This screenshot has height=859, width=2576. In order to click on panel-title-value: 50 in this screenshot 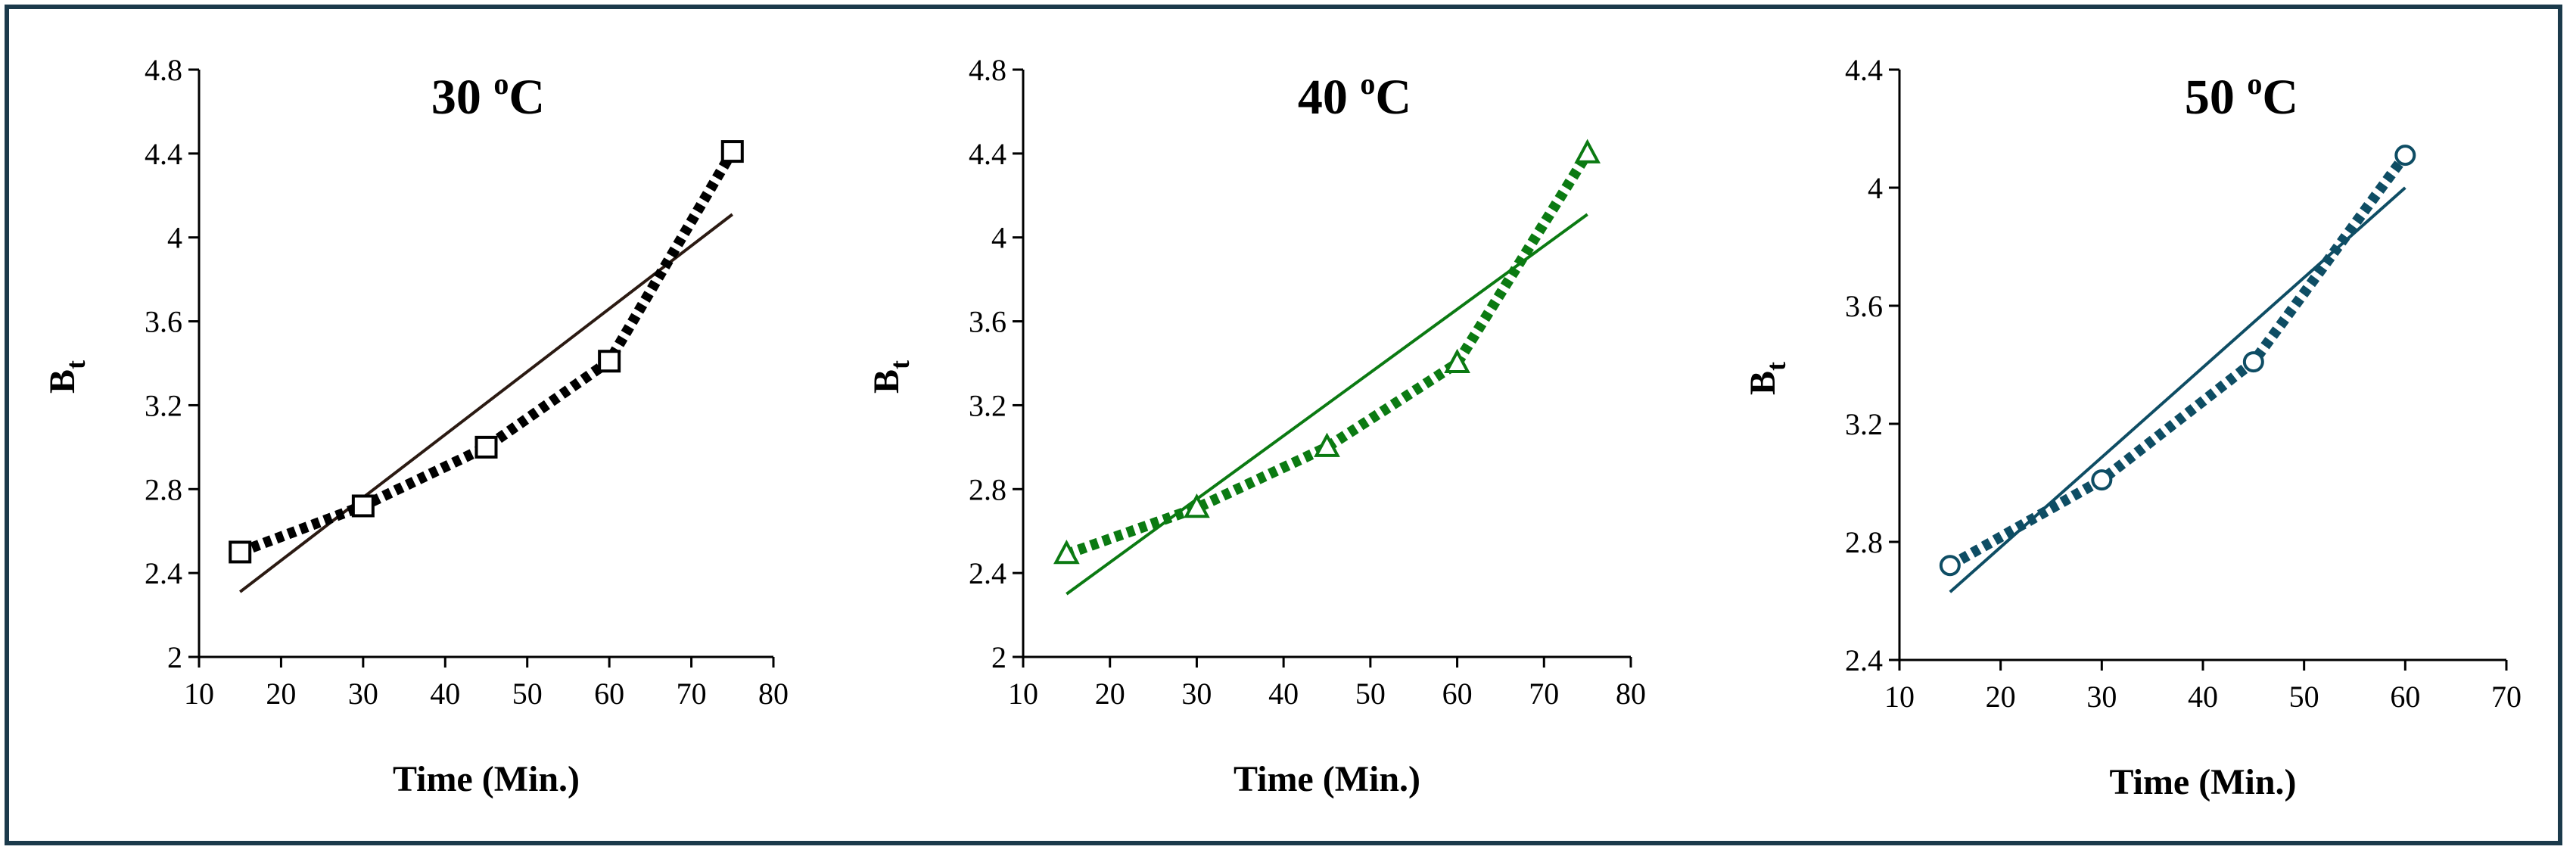, I will do `click(2216, 97)`.